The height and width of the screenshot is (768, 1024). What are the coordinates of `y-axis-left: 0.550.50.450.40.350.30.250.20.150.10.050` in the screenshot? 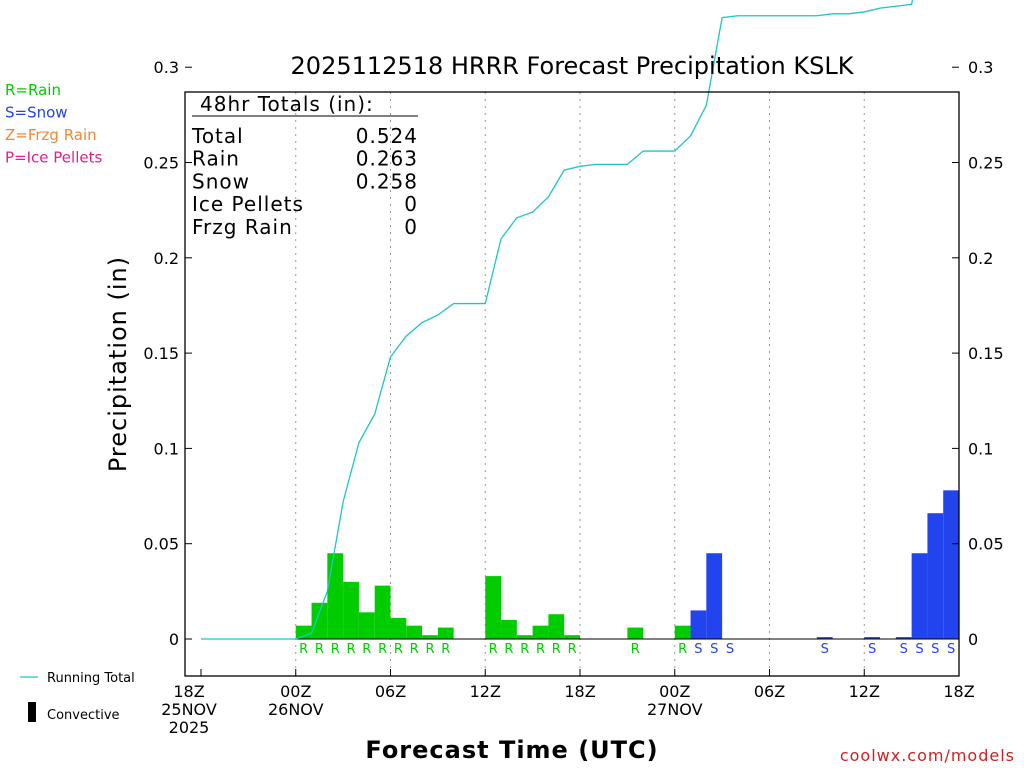 It's located at (167, 353).